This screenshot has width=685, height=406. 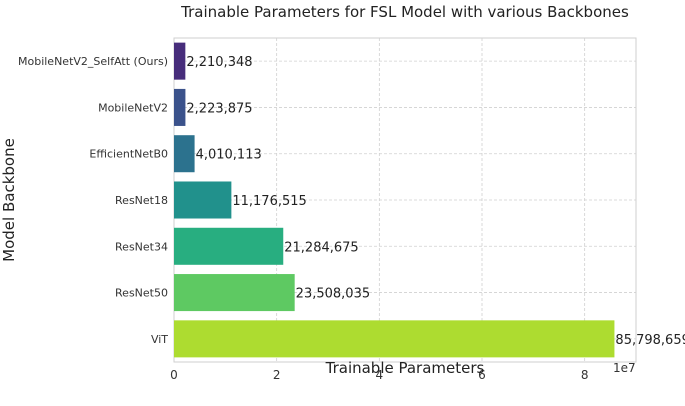 I want to click on x-tick-label: 0, so click(x=174, y=375).